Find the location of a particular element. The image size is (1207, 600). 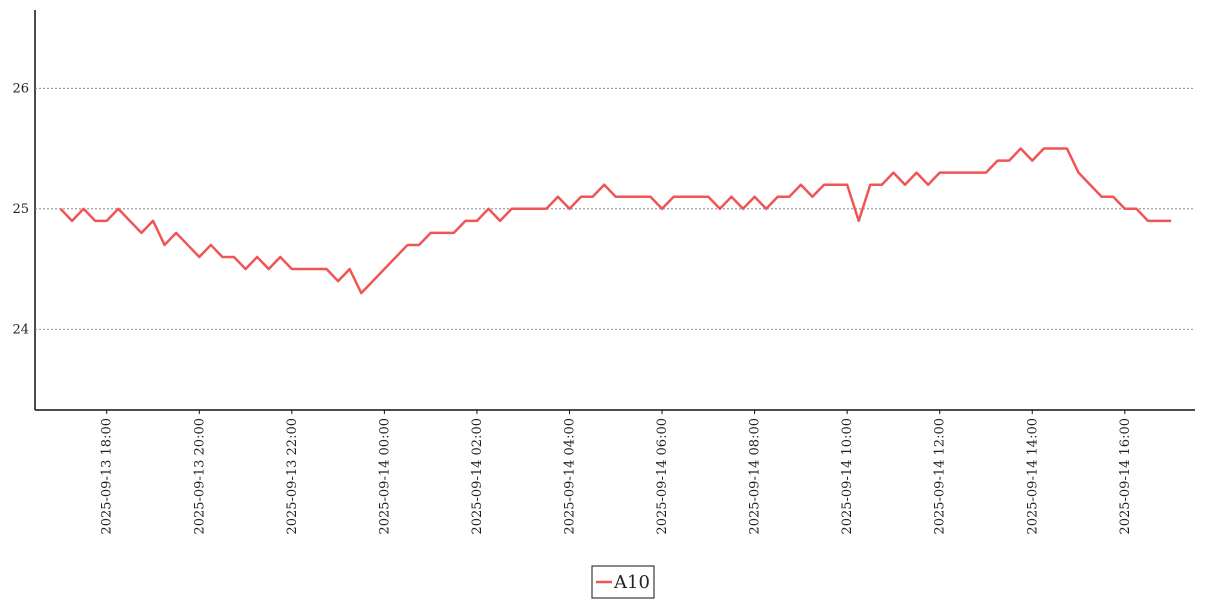

x-tick-label: 2025-09-13 20:00 is located at coordinates (199, 476).